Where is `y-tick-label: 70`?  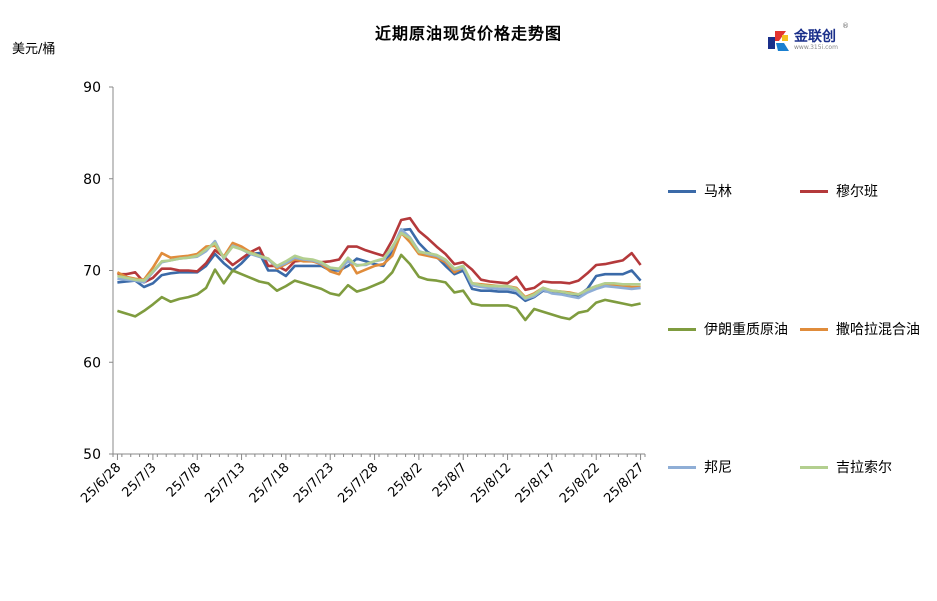
y-tick-label: 70 is located at coordinates (92, 272).